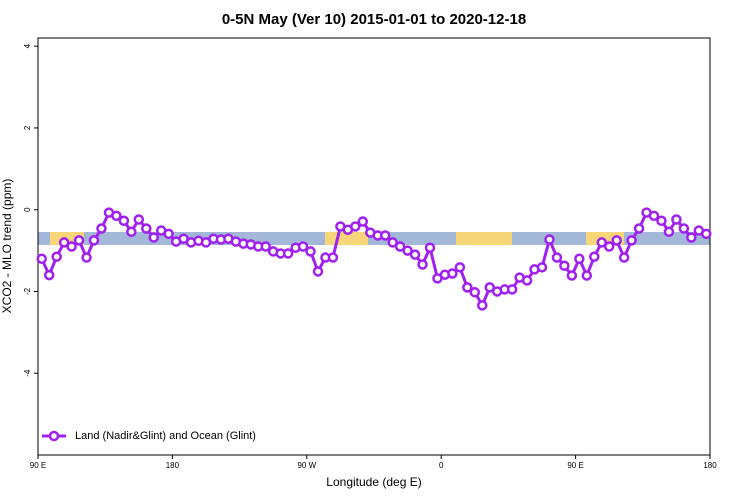  Describe the element at coordinates (27, 291) in the screenshot. I see `y-tick-label: -2` at that location.